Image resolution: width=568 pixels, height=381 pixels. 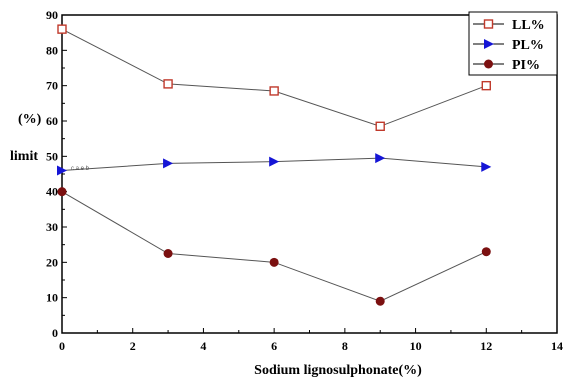 What do you see at coordinates (488, 64) in the screenshot?
I see `legend-marker-pi` at bounding box center [488, 64].